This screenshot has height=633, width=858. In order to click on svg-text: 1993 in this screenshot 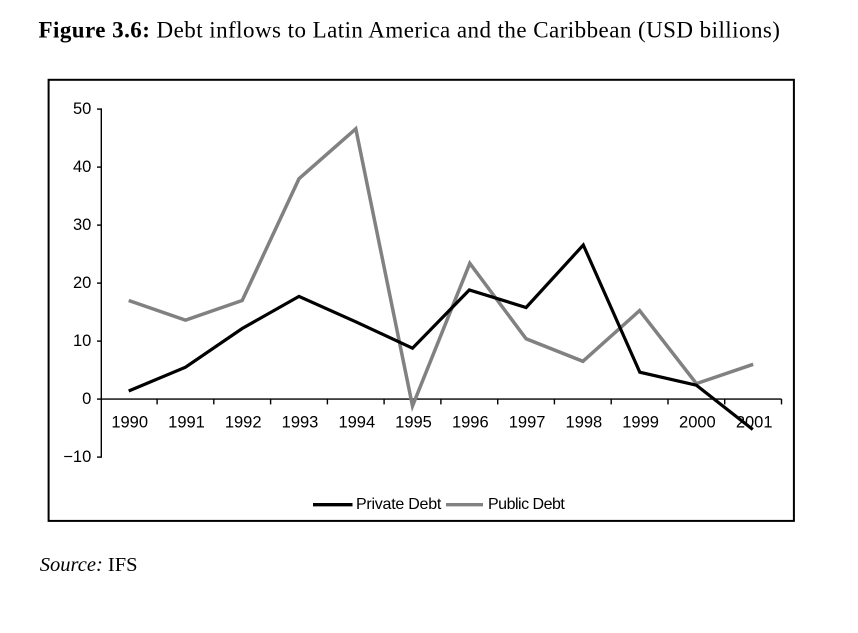, I will do `click(300, 423)`.